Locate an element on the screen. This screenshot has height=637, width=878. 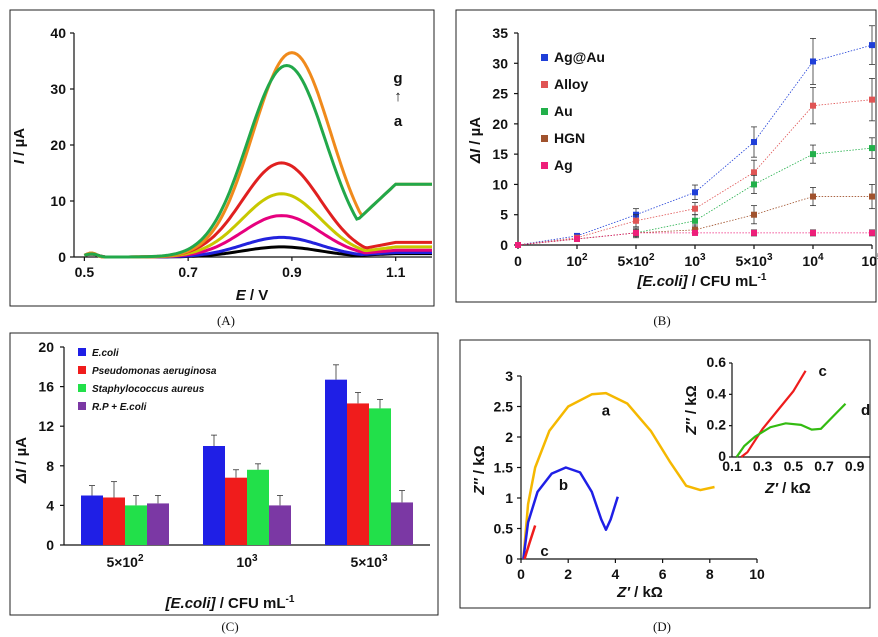
inset-x-tick-label: 0.1 is located at coordinates (732, 466).